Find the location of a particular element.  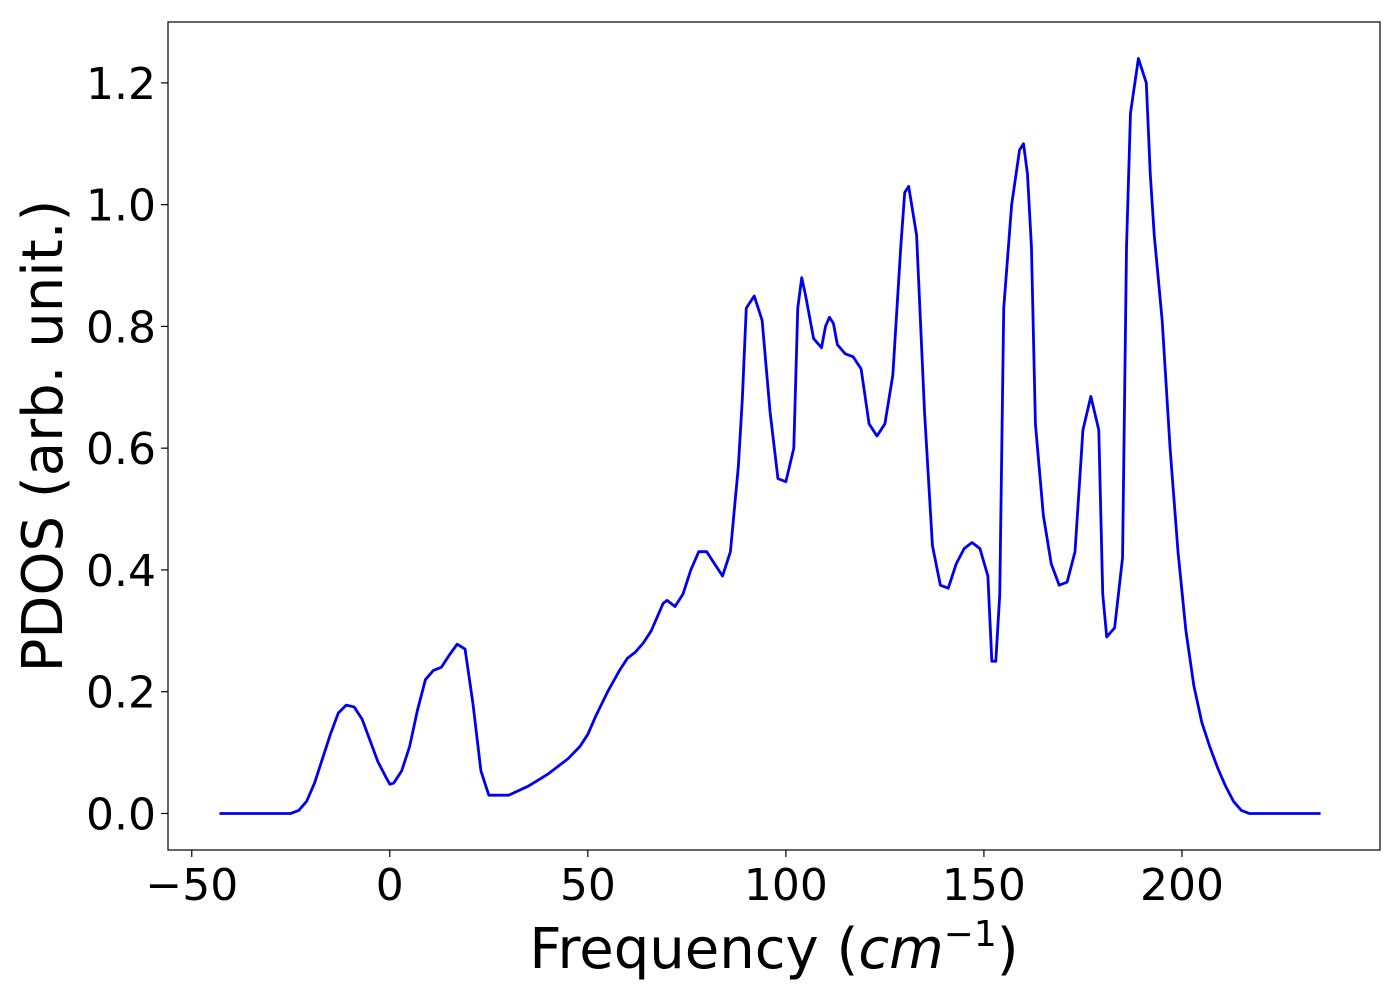

y-tick-label: 0.0 is located at coordinates (121, 814).